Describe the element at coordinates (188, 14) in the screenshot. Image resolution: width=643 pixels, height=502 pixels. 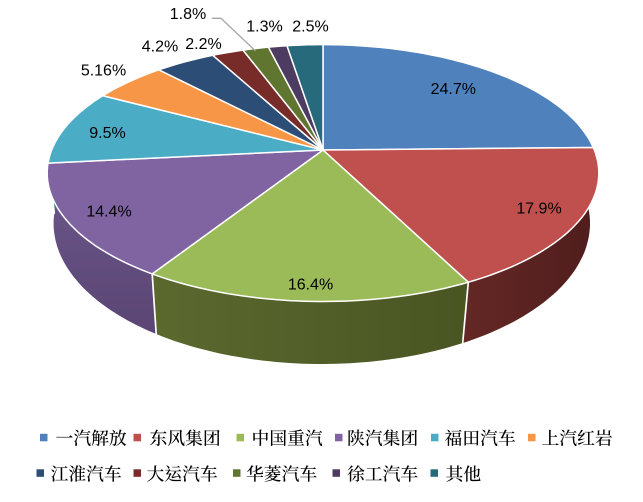
I see `svg-text: 1.8%` at that location.